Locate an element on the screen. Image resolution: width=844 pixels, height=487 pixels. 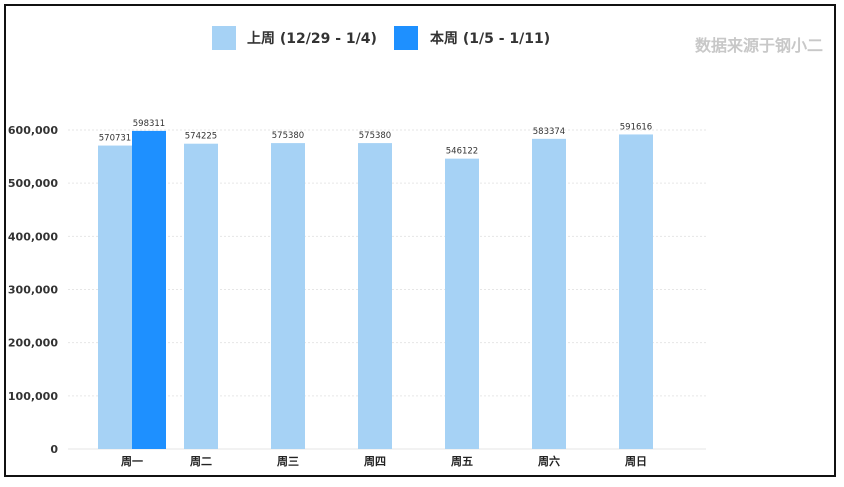
y-tick-label: 100,000 is located at coordinates (33, 396).